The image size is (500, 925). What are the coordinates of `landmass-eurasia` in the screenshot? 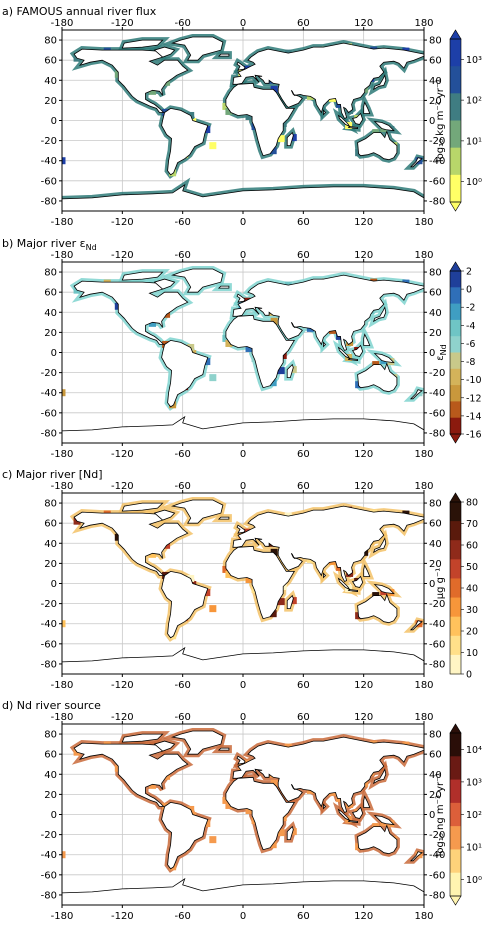 It's located at (328, 544).